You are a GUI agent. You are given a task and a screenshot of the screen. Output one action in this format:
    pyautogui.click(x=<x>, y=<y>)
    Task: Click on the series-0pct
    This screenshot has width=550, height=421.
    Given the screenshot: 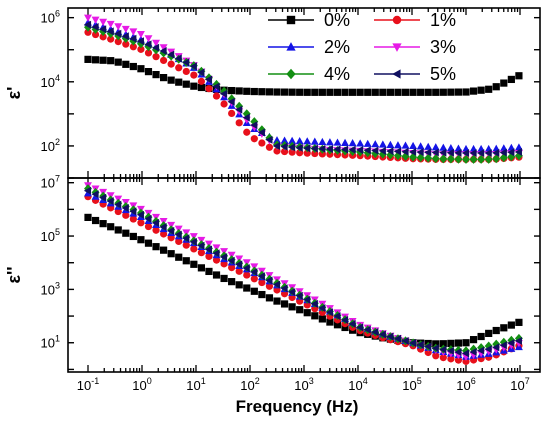 What is the action you would take?
    pyautogui.click(x=303, y=75)
    